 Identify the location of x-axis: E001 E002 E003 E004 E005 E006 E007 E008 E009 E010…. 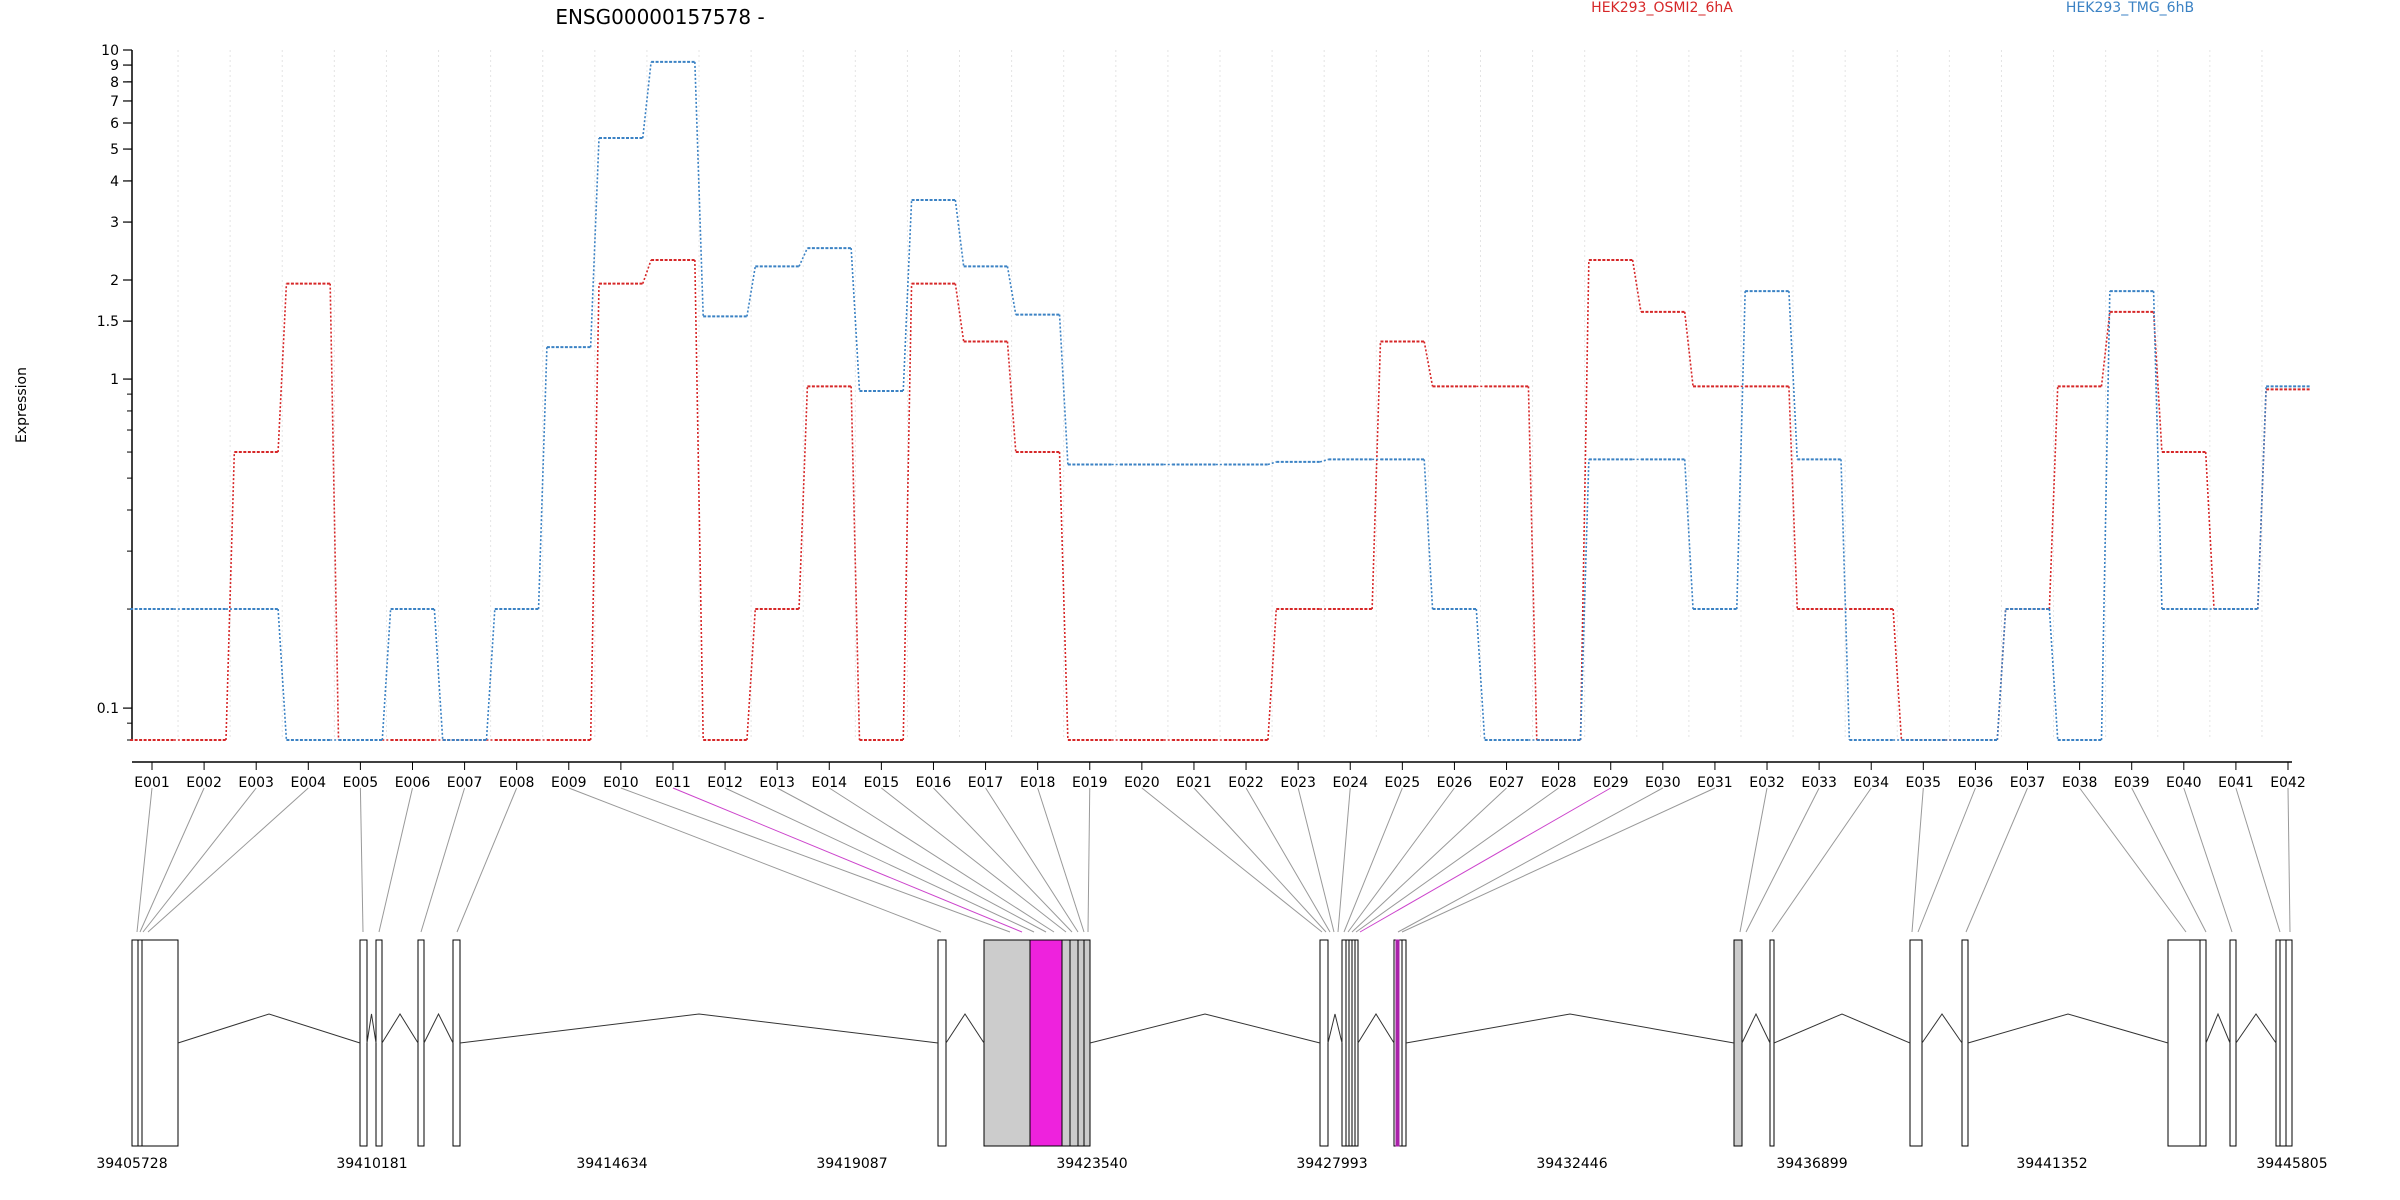
(1219, 776).